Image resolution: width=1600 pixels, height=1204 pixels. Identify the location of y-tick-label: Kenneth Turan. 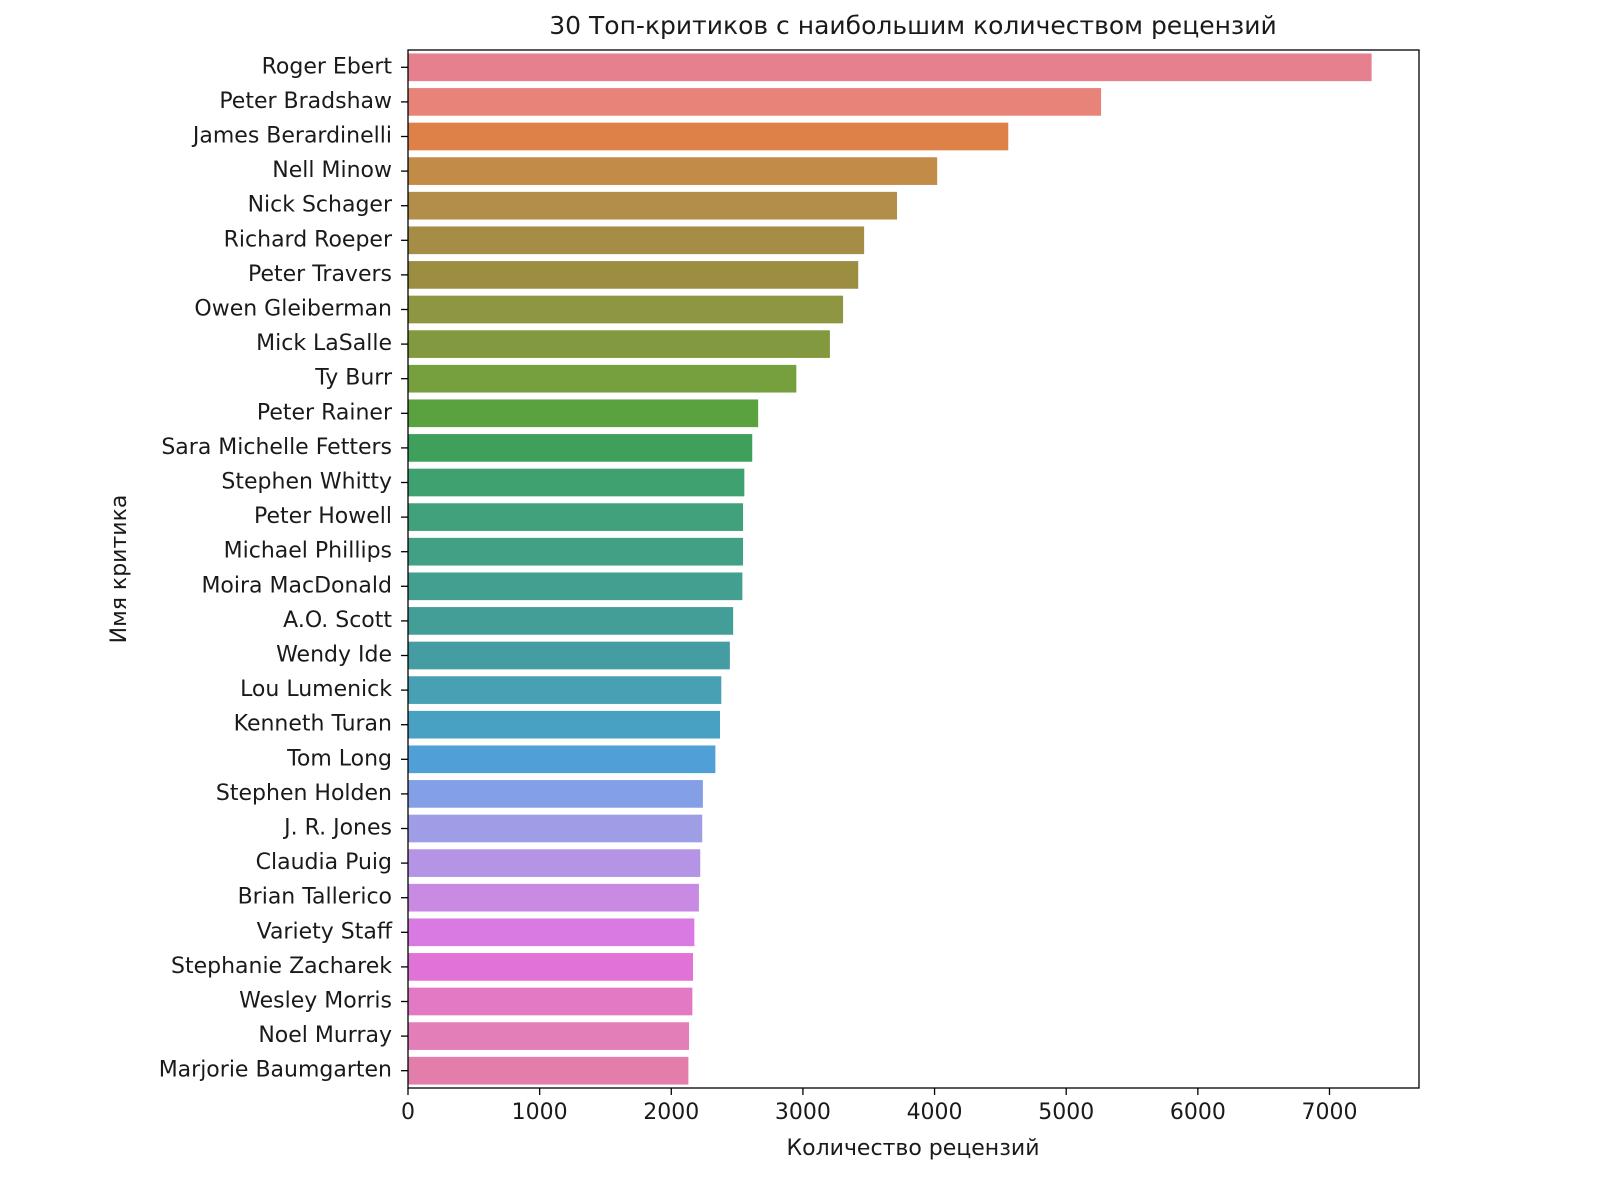
(313, 724).